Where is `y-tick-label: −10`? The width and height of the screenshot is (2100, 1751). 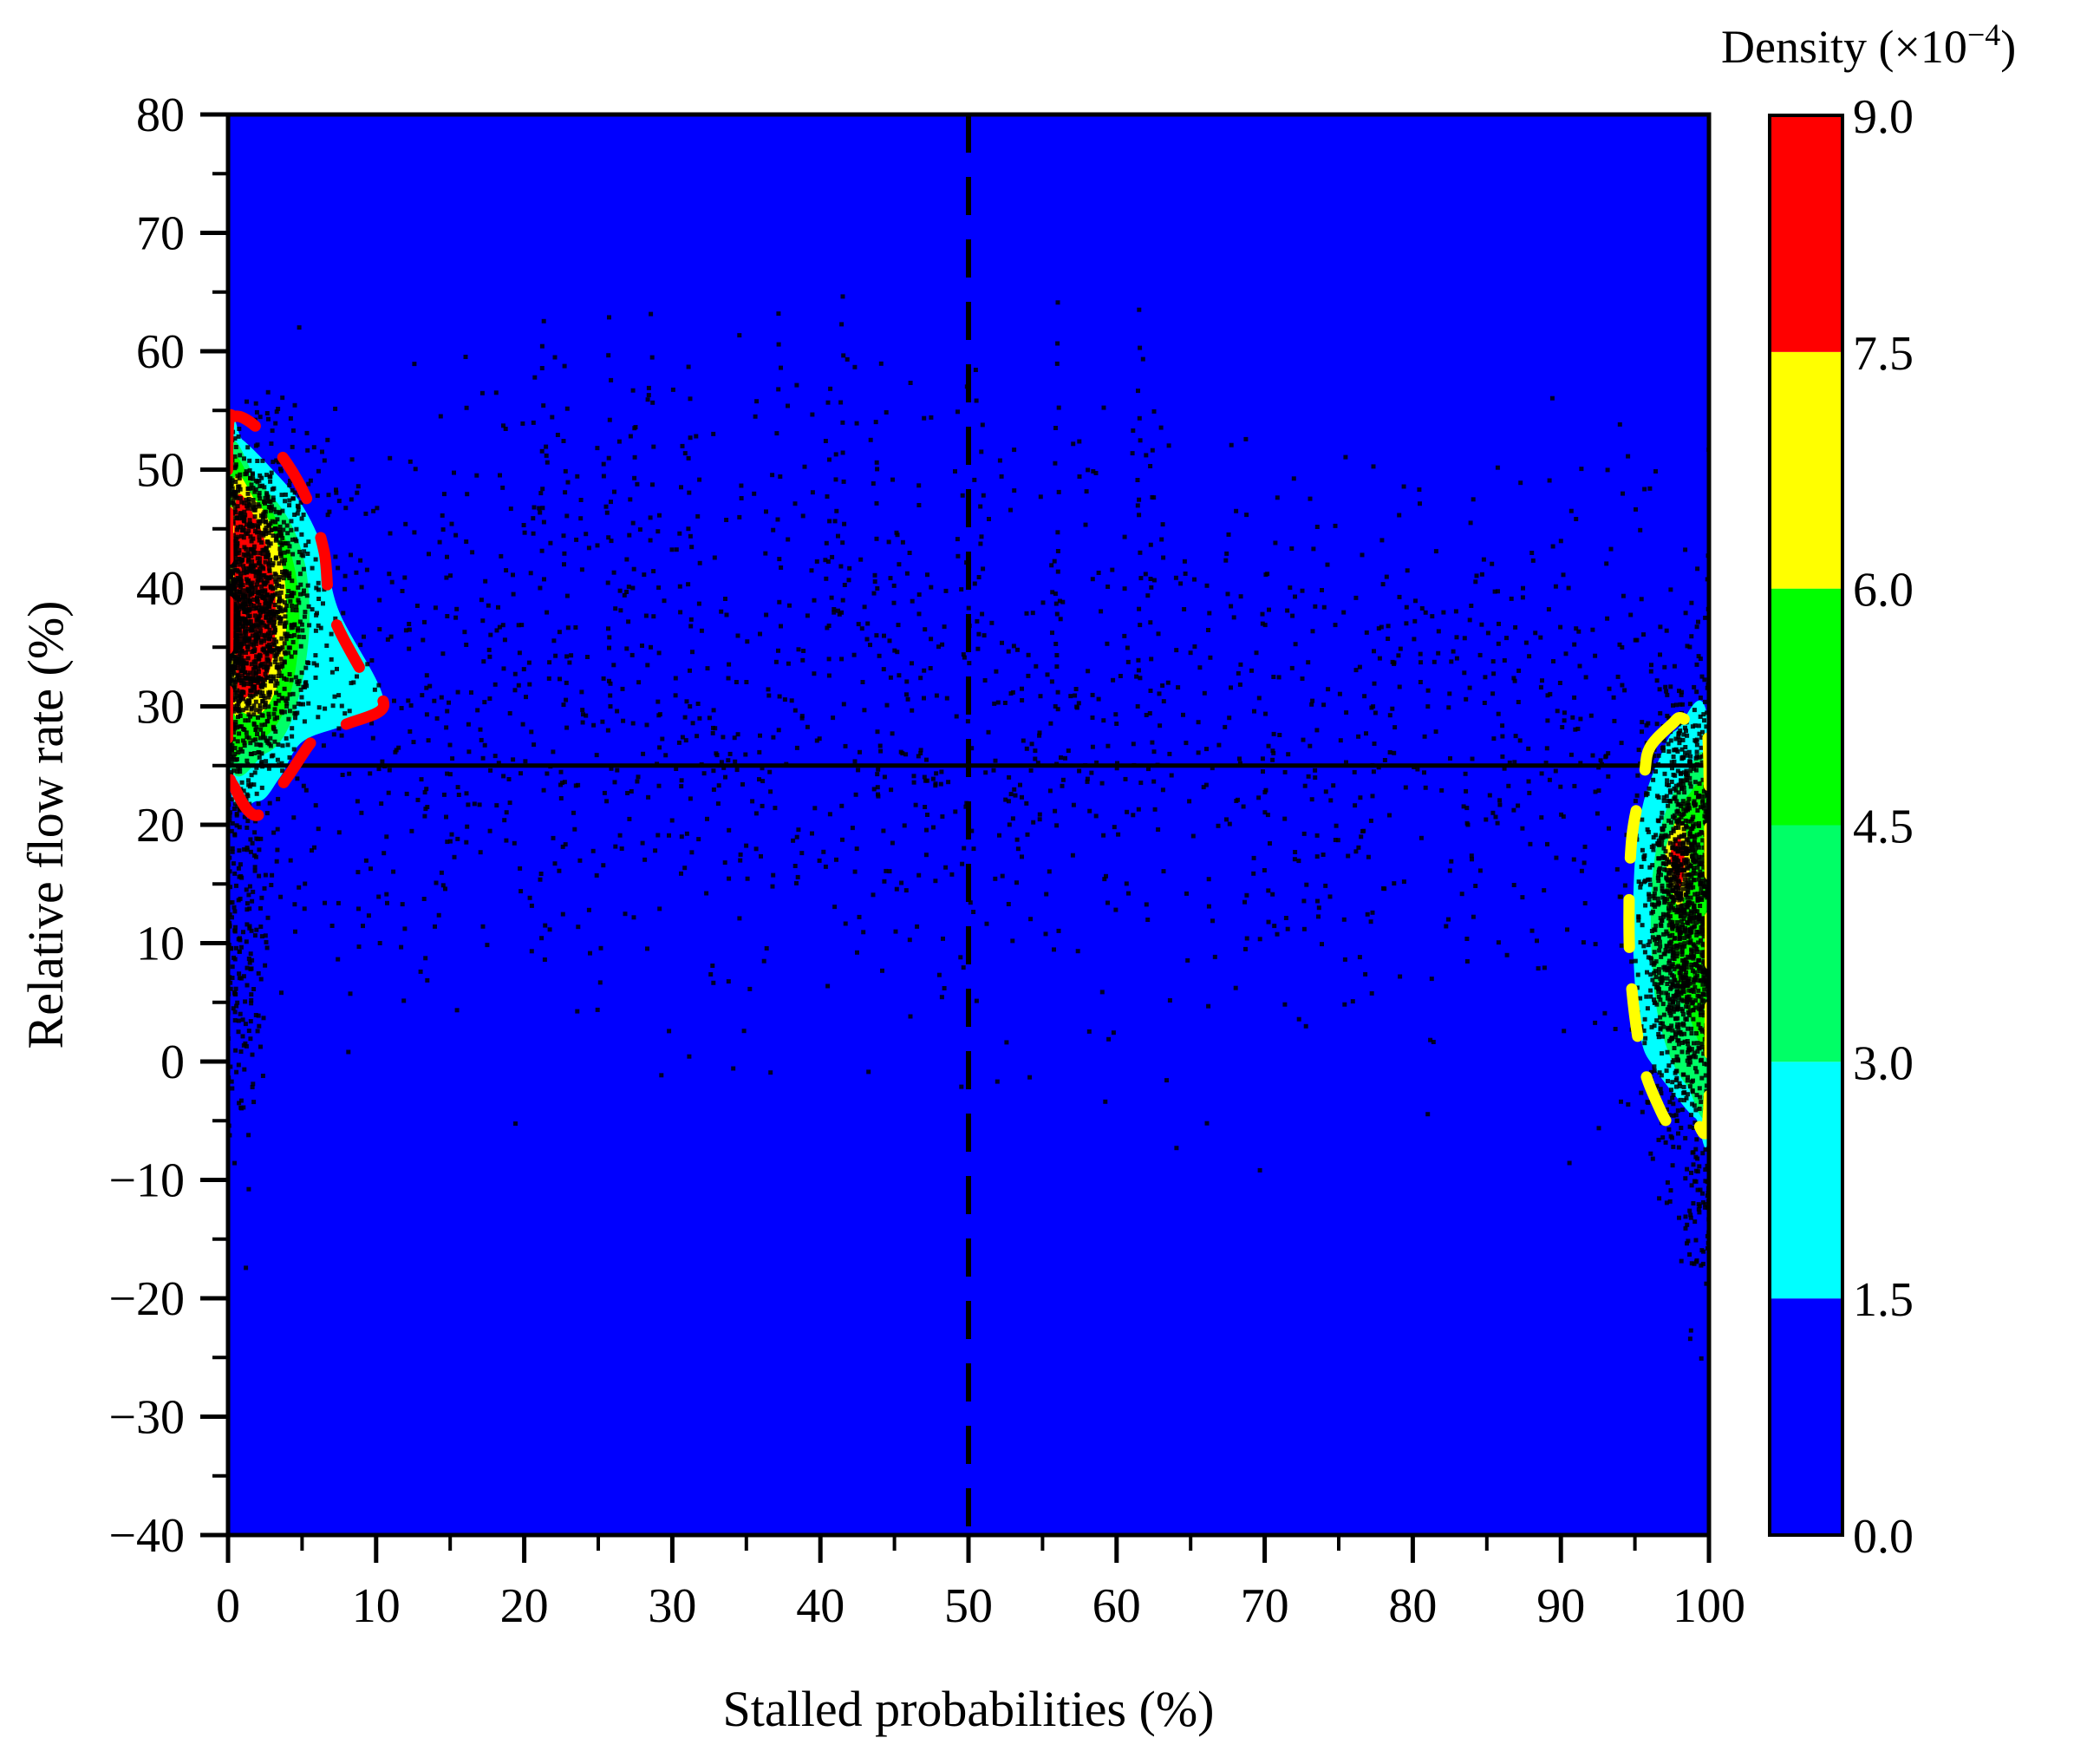
y-tick-label: −10 is located at coordinates (146, 1181).